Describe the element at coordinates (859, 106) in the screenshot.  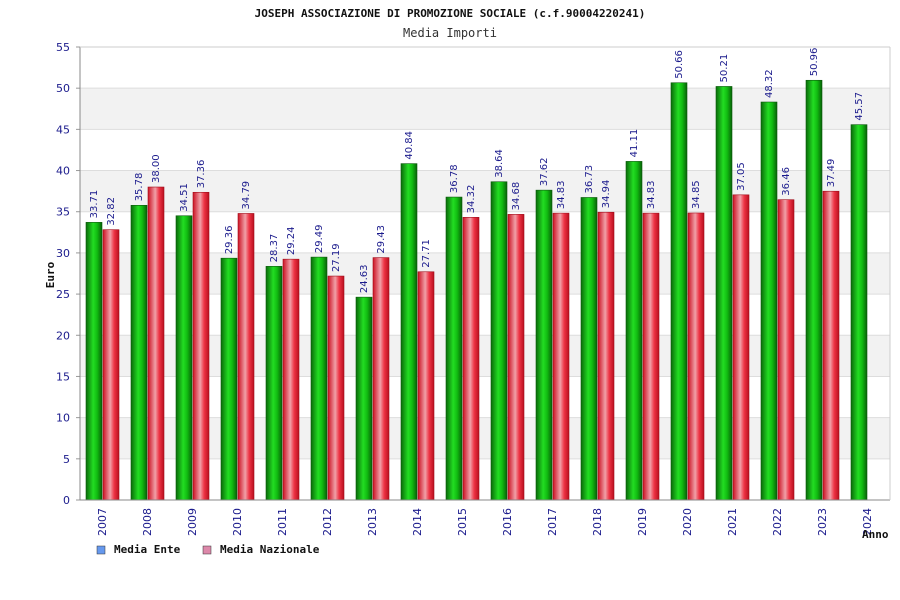
I see `data-label: 45.57` at that location.